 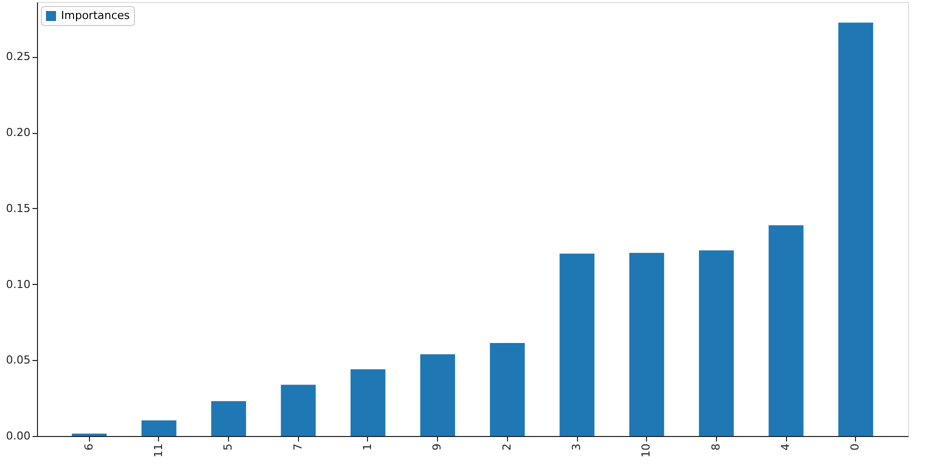 I want to click on legend-label: Importances, so click(x=95, y=15).